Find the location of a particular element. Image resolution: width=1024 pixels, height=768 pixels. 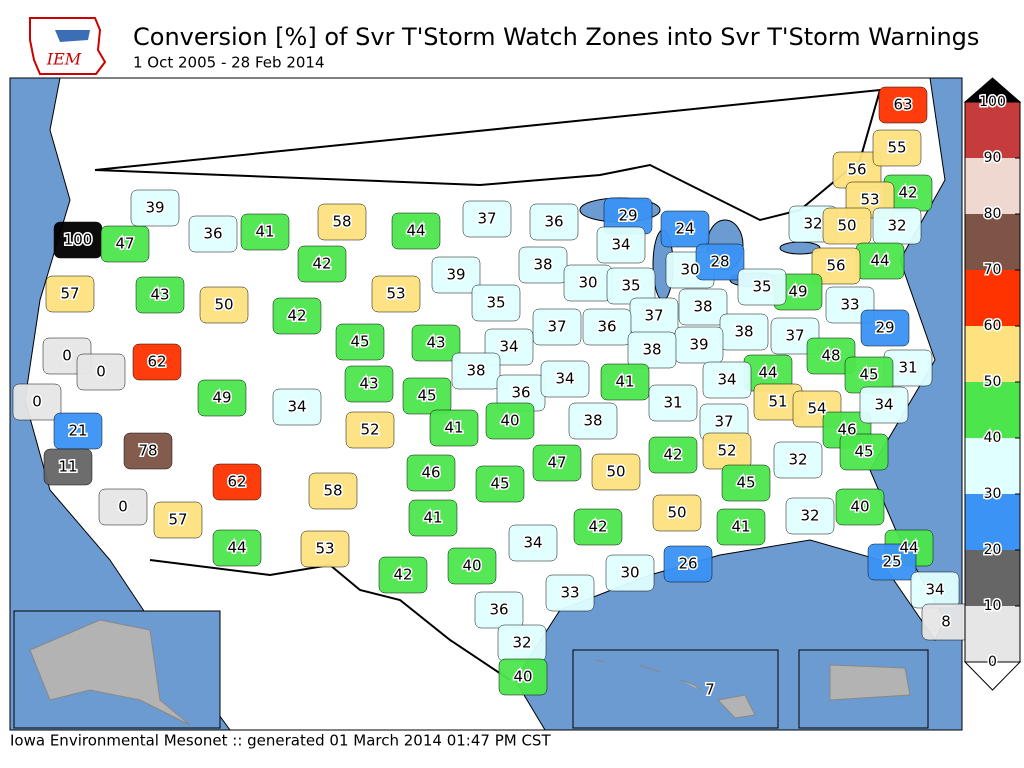

colorbar-tick-label: 0 is located at coordinates (992, 662).